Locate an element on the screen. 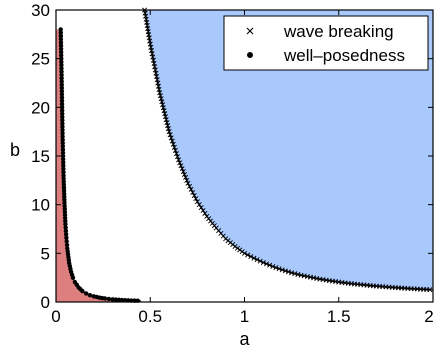  legend-box is located at coordinates (326, 43).